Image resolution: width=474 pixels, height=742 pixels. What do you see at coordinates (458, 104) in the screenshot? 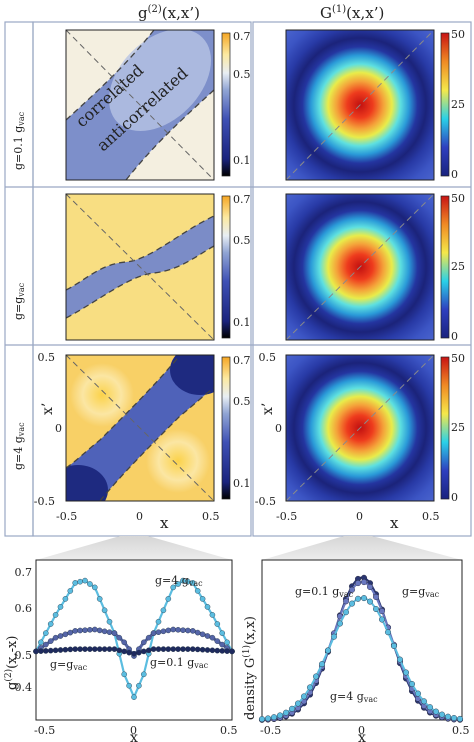
I see `g1-cb1-tick-mid: 25` at bounding box center [458, 104].